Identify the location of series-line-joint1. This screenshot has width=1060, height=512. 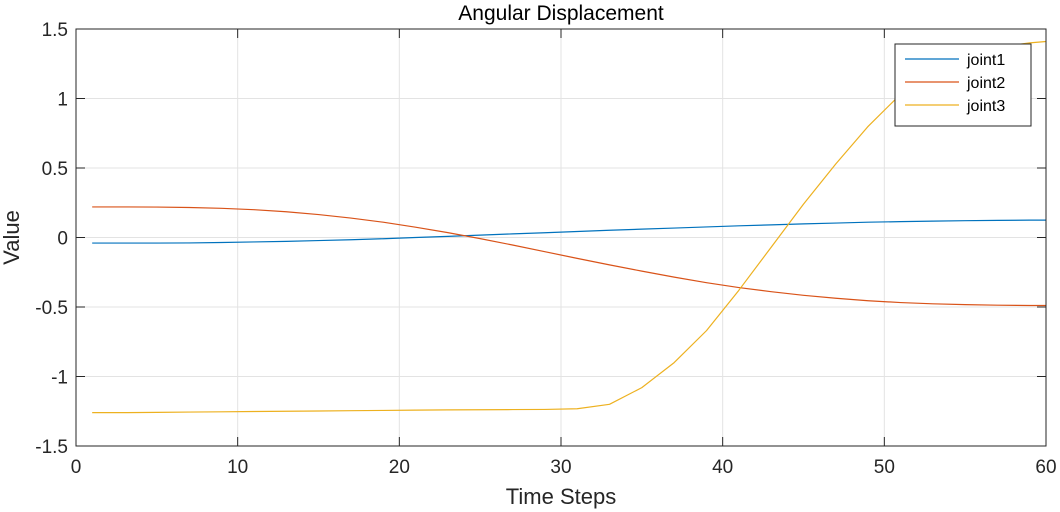
(569, 231).